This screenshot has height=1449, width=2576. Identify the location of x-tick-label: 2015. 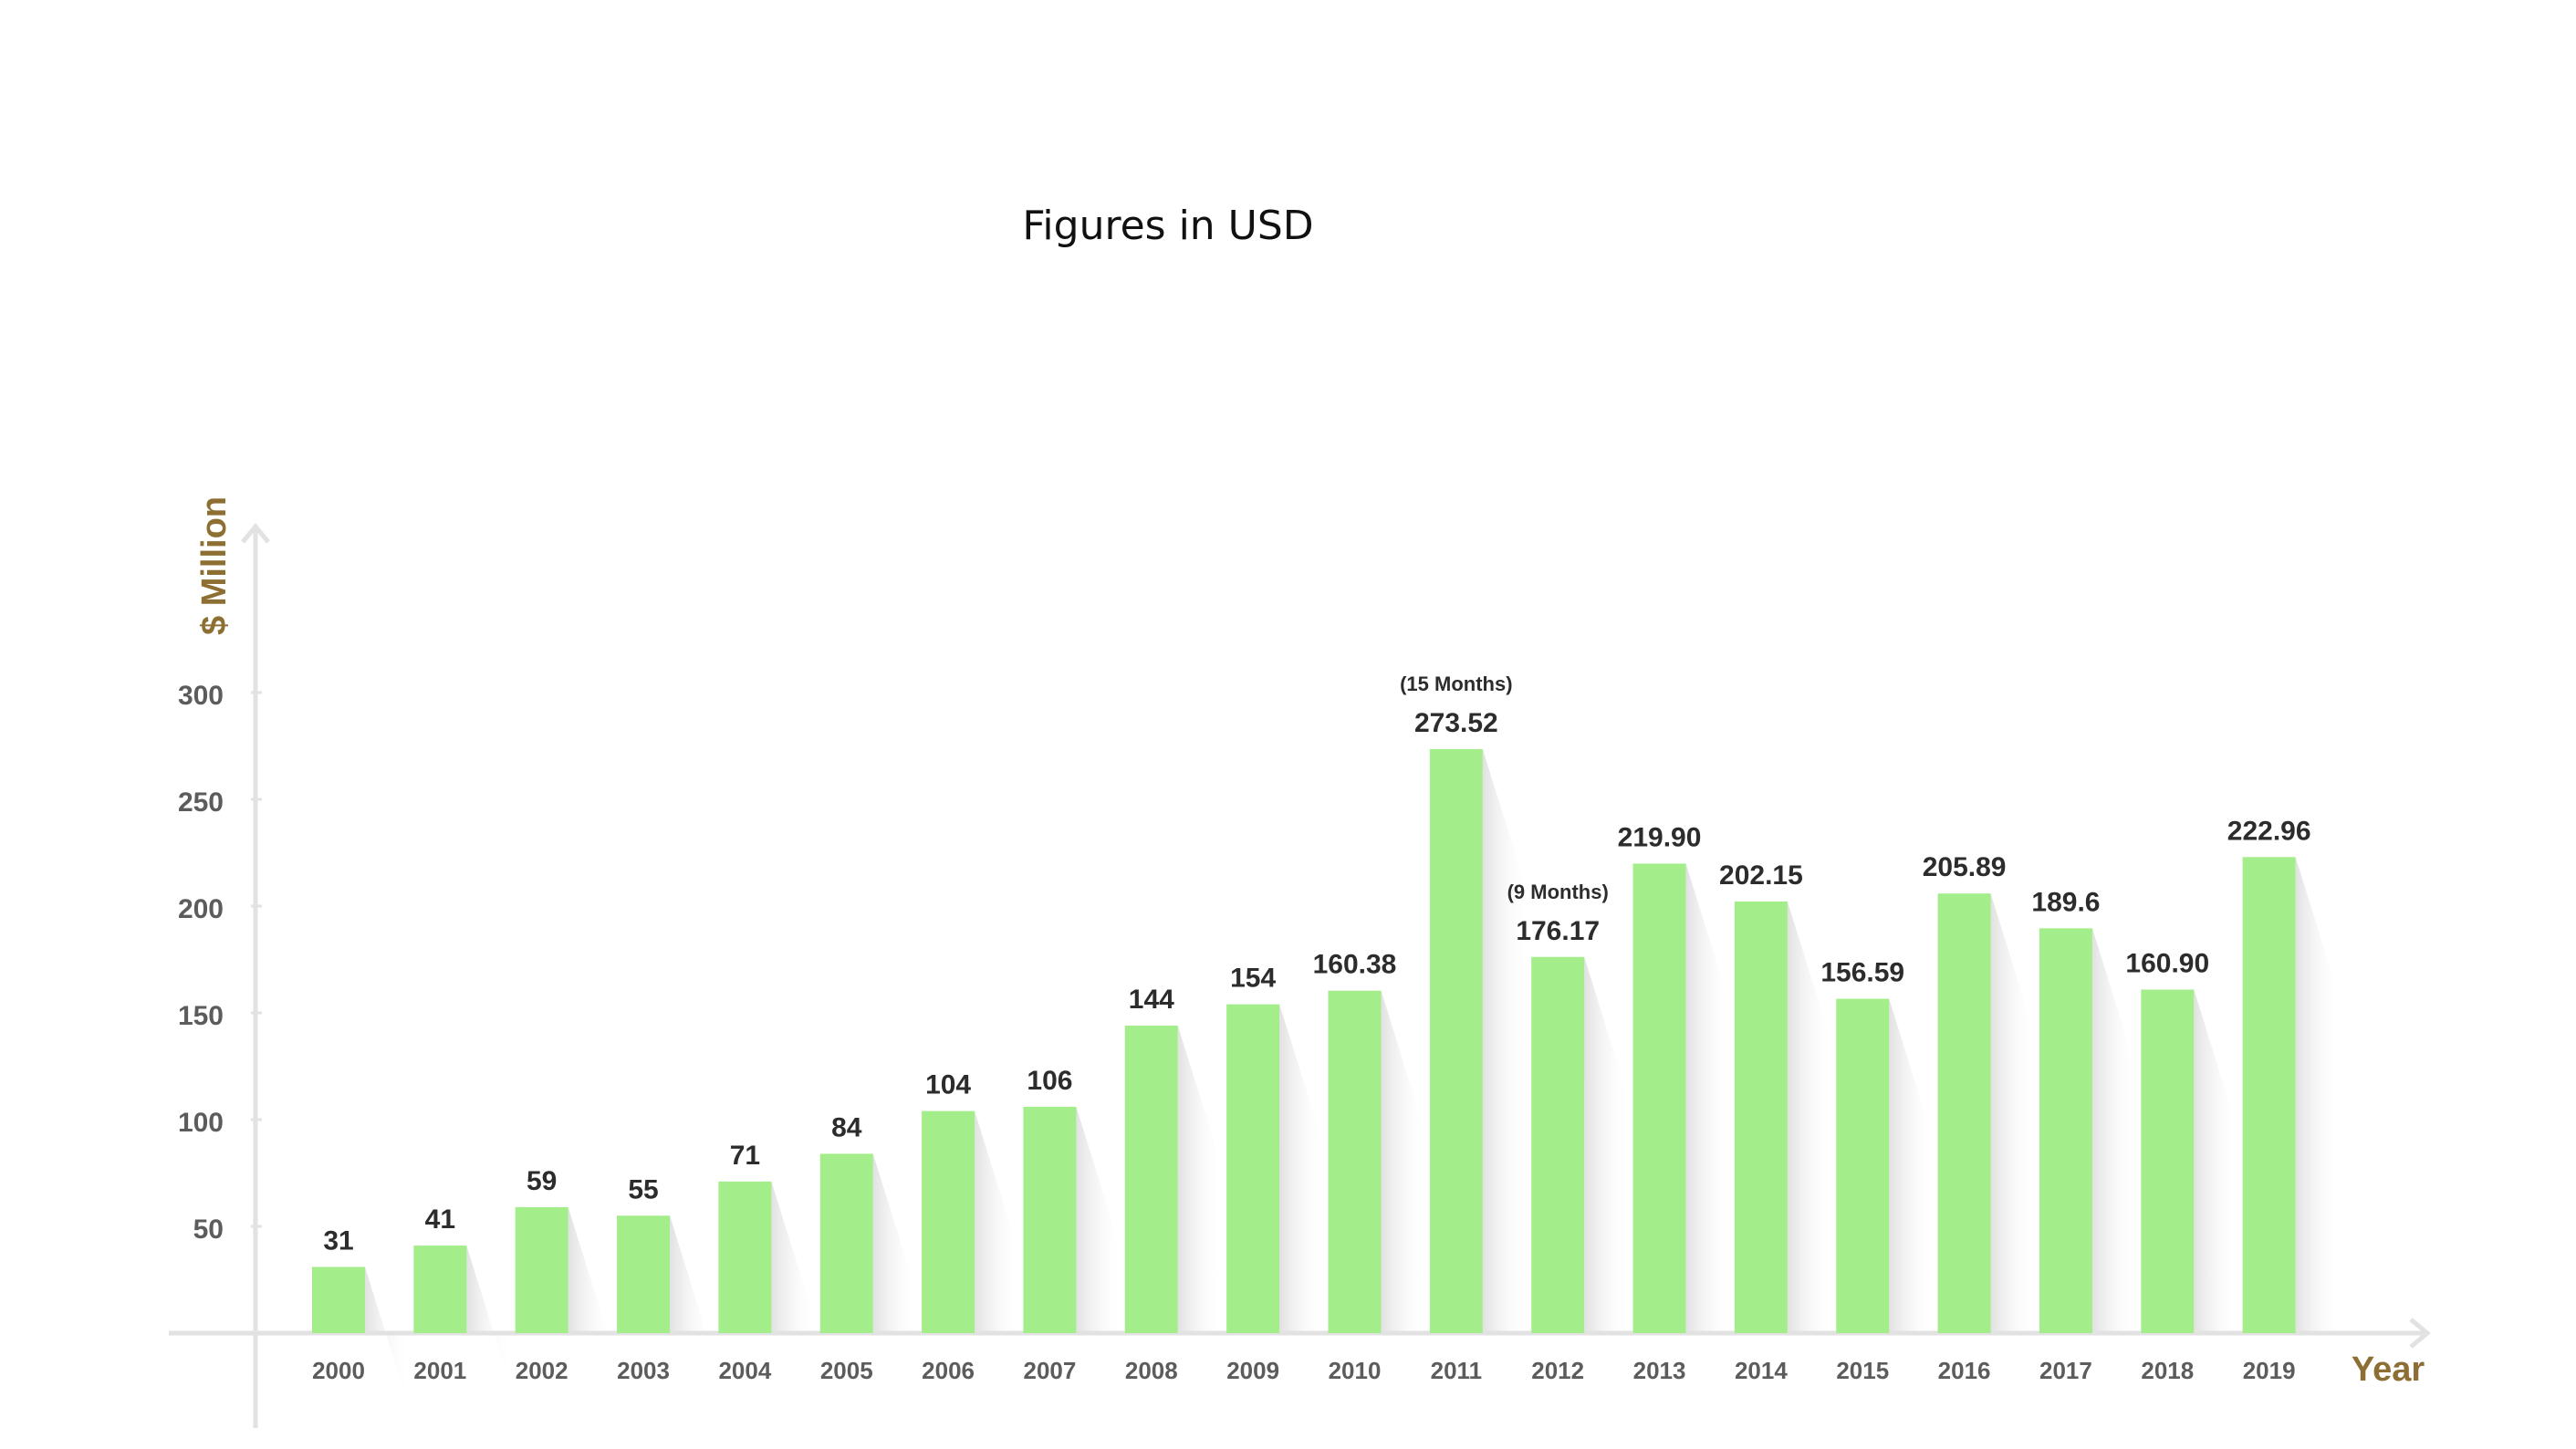
(1862, 1371).